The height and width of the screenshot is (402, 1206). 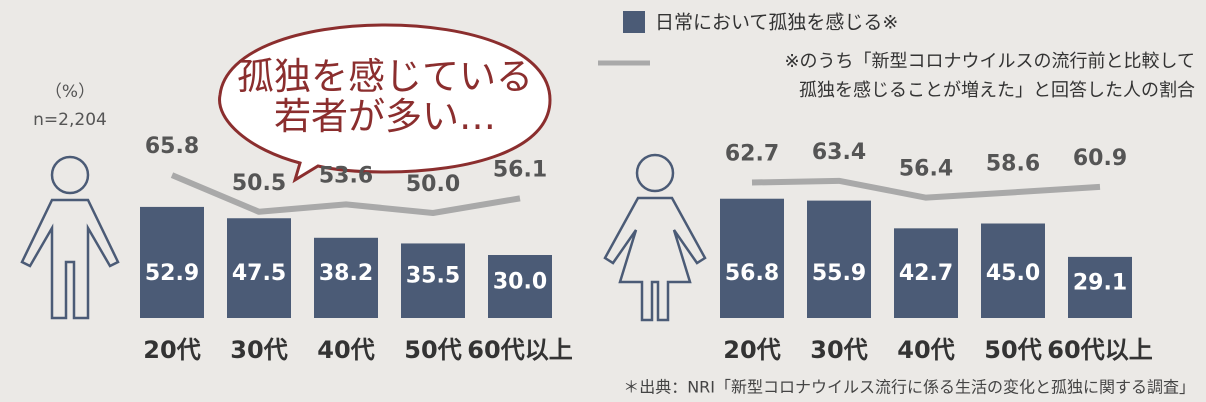 What do you see at coordinates (520, 169) in the screenshot?
I see `line-value-label: 56.1` at bounding box center [520, 169].